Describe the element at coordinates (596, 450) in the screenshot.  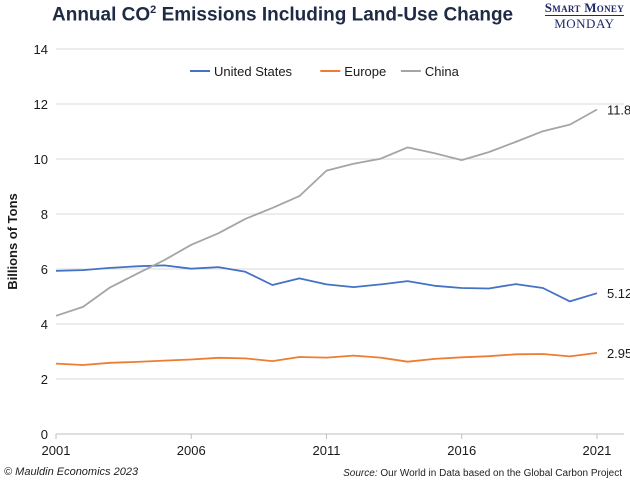
I see `x-tick-label: 2021` at that location.